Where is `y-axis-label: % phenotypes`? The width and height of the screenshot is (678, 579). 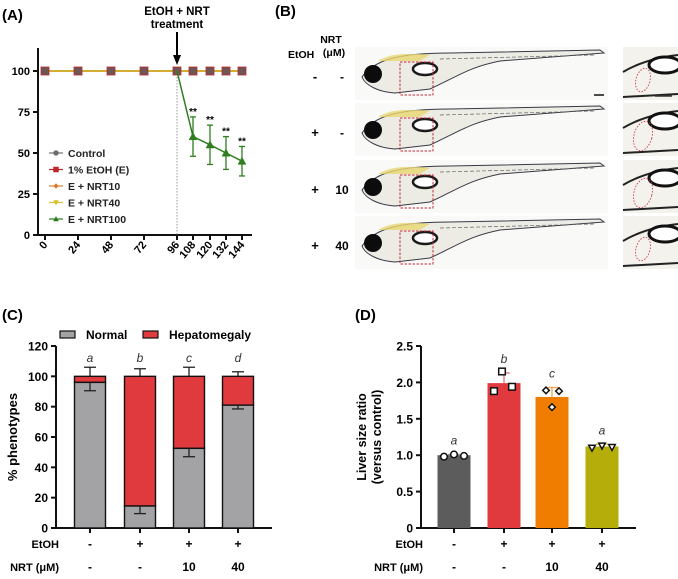
y-axis-label: % phenotypes is located at coordinates (12, 437).